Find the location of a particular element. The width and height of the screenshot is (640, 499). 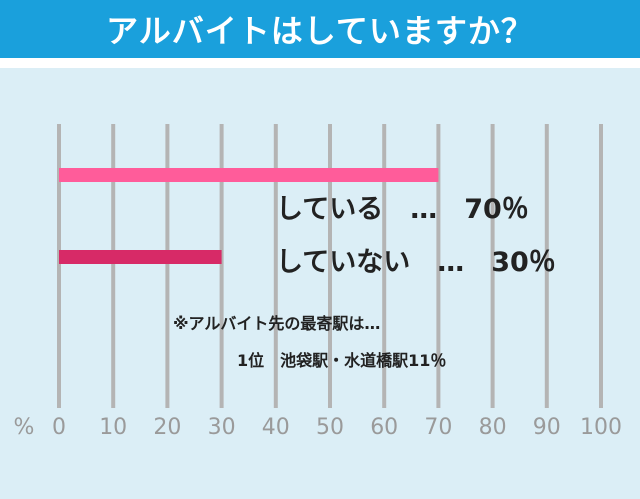

x-tick-label: 80 is located at coordinates (493, 427).